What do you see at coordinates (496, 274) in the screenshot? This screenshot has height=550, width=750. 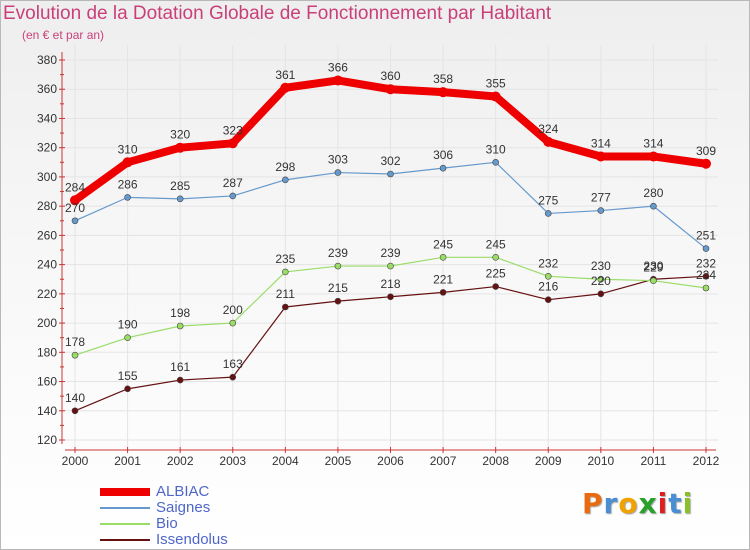 I see `data-label-issendolus: 225` at bounding box center [496, 274].